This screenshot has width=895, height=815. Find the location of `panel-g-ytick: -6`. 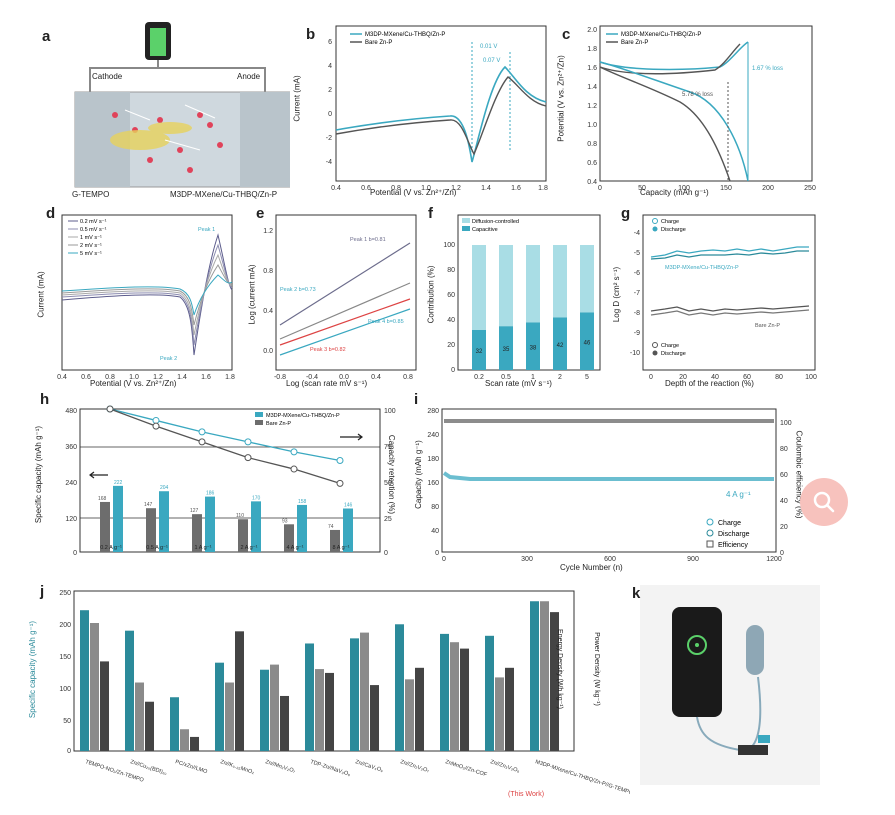

panel-g-ytick: -6 is located at coordinates (637, 273).